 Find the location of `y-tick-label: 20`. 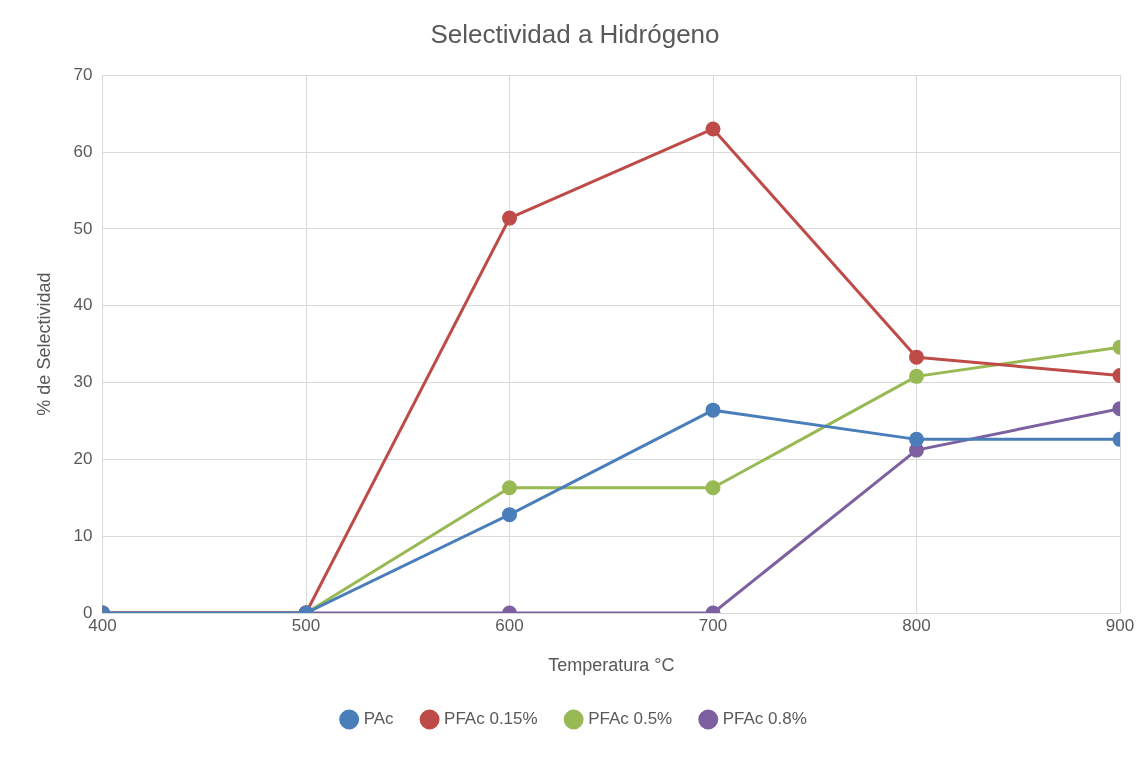

y-tick-label: 20 is located at coordinates (83, 459).